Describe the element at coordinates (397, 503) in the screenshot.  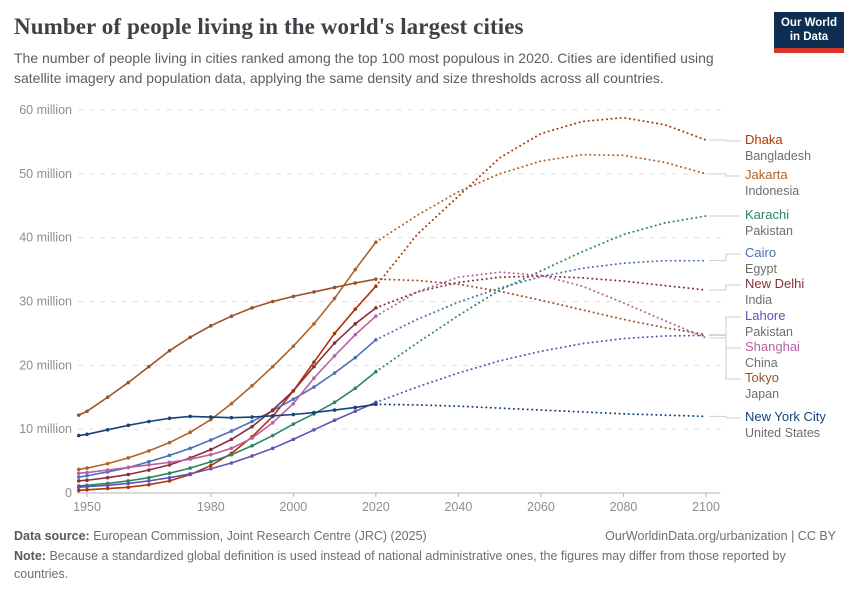
I see `x-axis: 1950 1980 2000 2020 2040 2060 2080 2100` at that location.